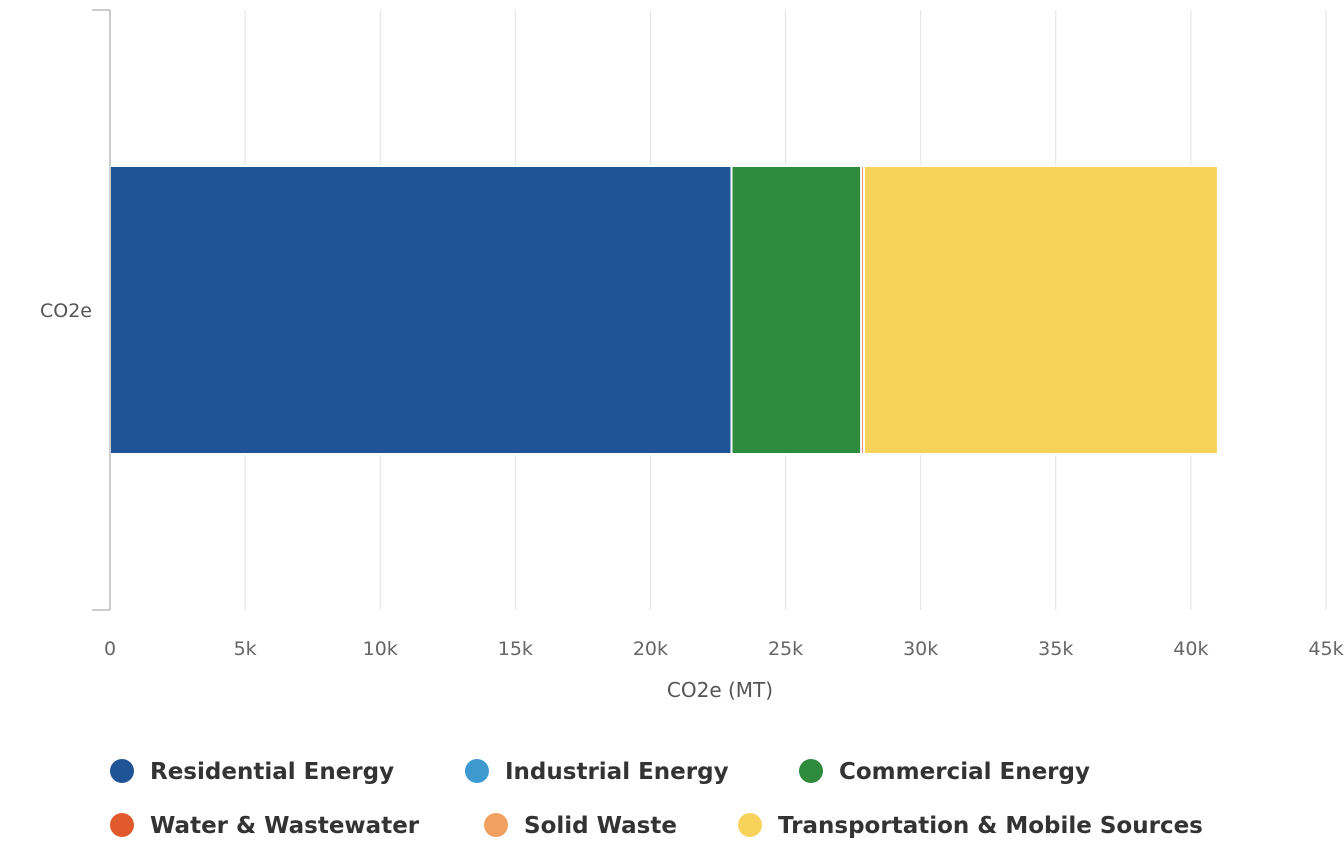 The image size is (1344, 844). What do you see at coordinates (785, 649) in the screenshot?
I see `x-tick-label: 25k` at bounding box center [785, 649].